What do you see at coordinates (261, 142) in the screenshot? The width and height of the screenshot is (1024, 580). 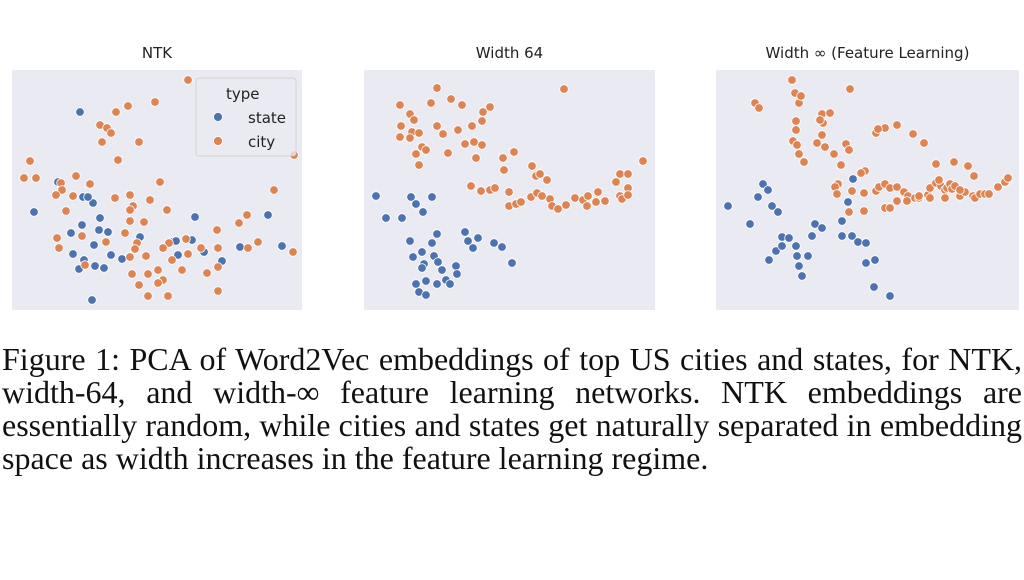 I see `legend-label-city: city` at bounding box center [261, 142].